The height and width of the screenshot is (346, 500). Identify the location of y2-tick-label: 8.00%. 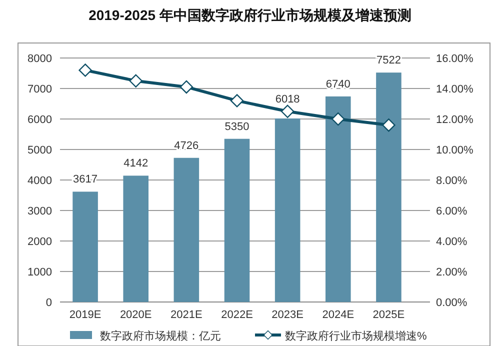
(452, 180).